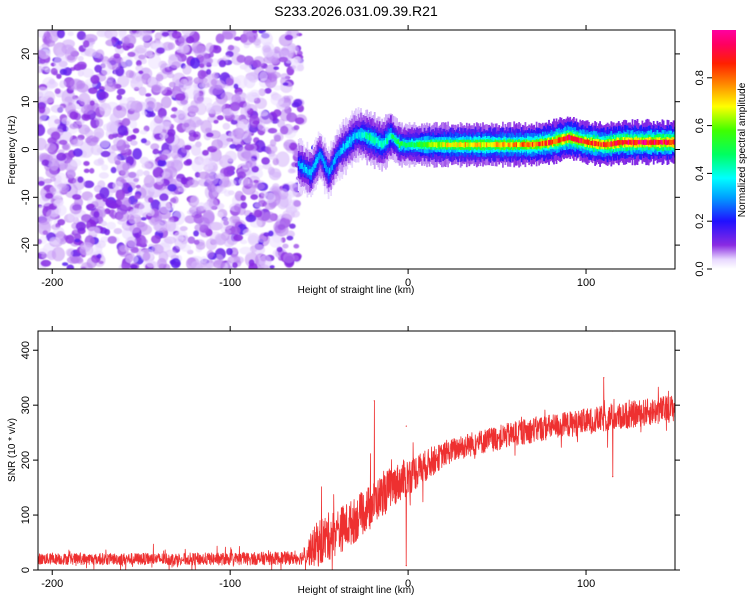 The image size is (750, 600). What do you see at coordinates (12, 150) in the screenshot?
I see `spectrogram-y-axis-label: Frequency (Hz)` at bounding box center [12, 150].